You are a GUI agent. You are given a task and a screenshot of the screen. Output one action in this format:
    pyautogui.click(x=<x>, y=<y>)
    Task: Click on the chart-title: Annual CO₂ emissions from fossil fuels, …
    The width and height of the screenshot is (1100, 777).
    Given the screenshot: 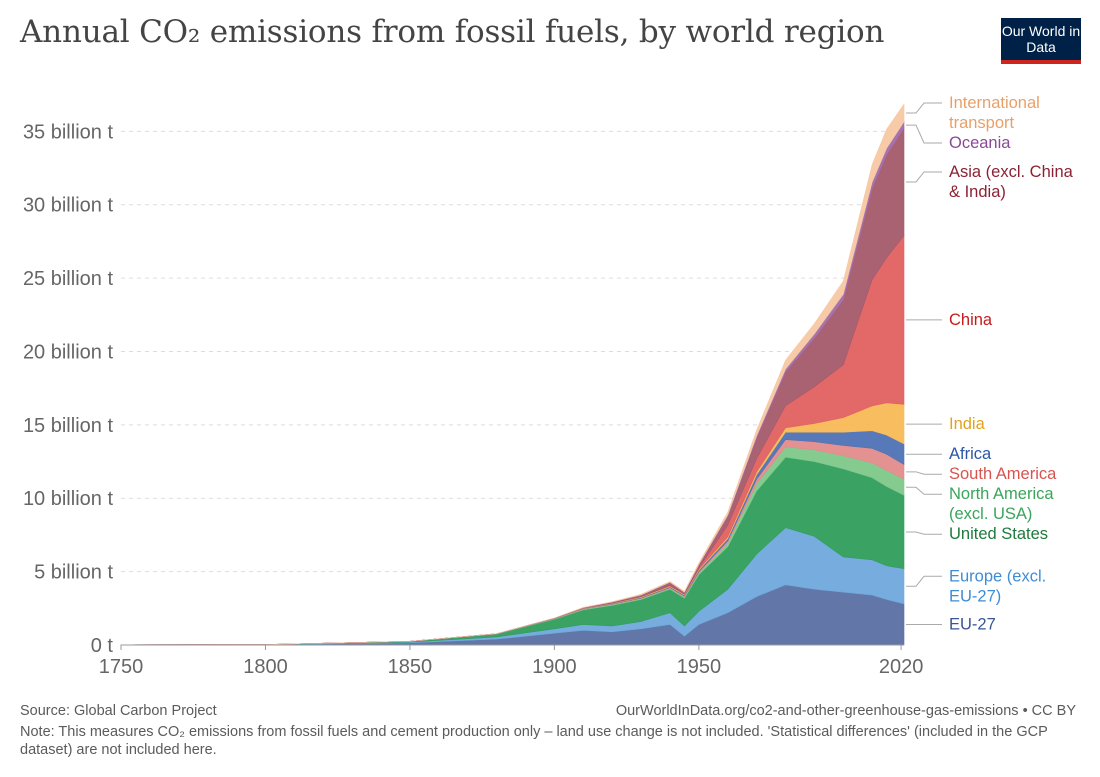 What is the action you would take?
    pyautogui.click(x=452, y=32)
    